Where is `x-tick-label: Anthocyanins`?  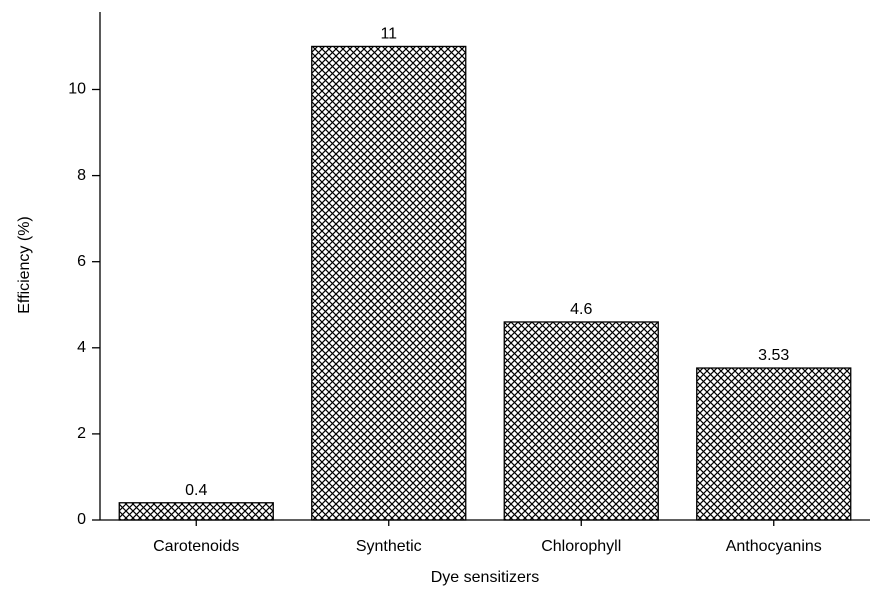 x-tick-label: Anthocyanins is located at coordinates (774, 546).